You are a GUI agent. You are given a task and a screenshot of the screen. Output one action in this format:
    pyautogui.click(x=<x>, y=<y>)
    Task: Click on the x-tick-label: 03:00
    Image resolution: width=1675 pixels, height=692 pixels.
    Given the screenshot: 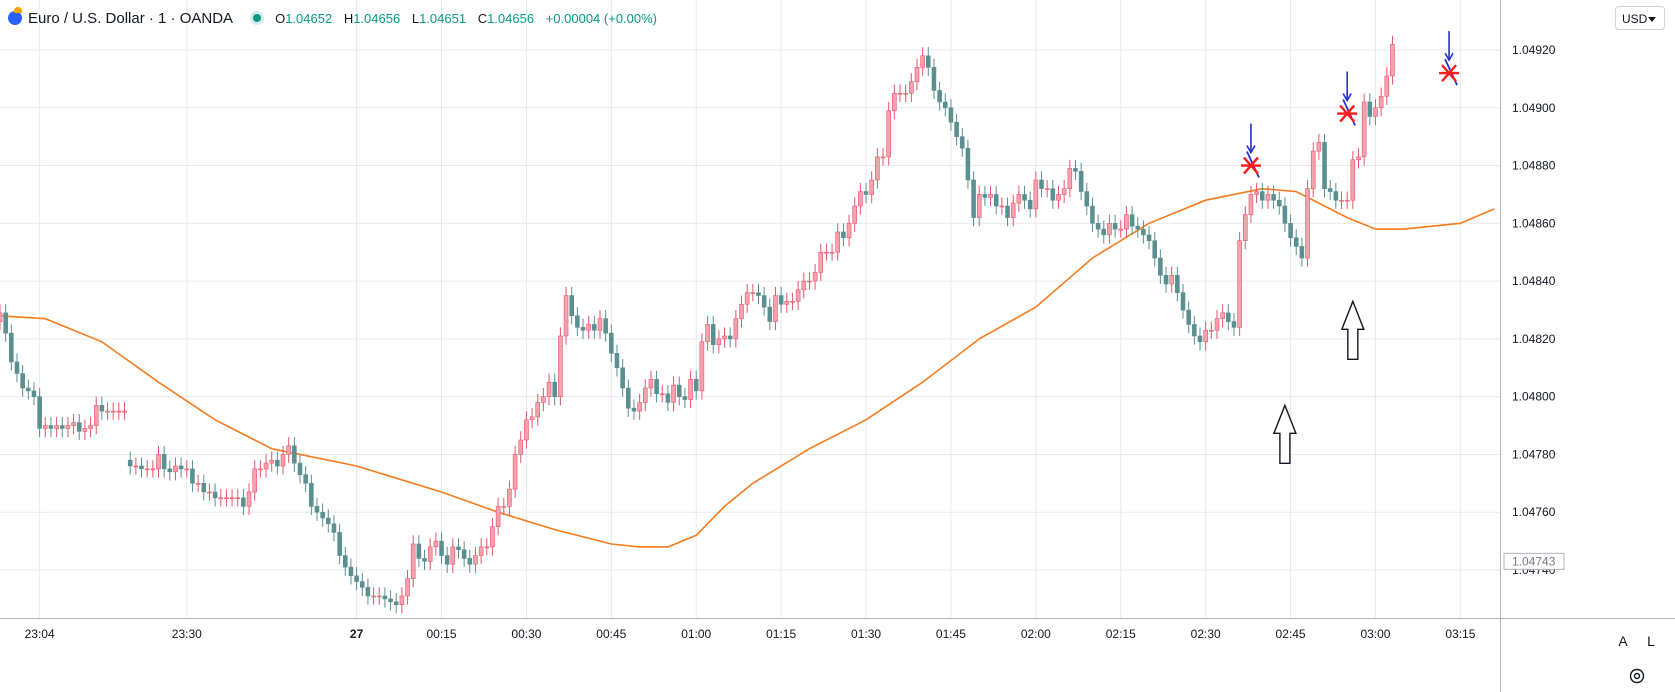 What is the action you would take?
    pyautogui.click(x=1375, y=634)
    